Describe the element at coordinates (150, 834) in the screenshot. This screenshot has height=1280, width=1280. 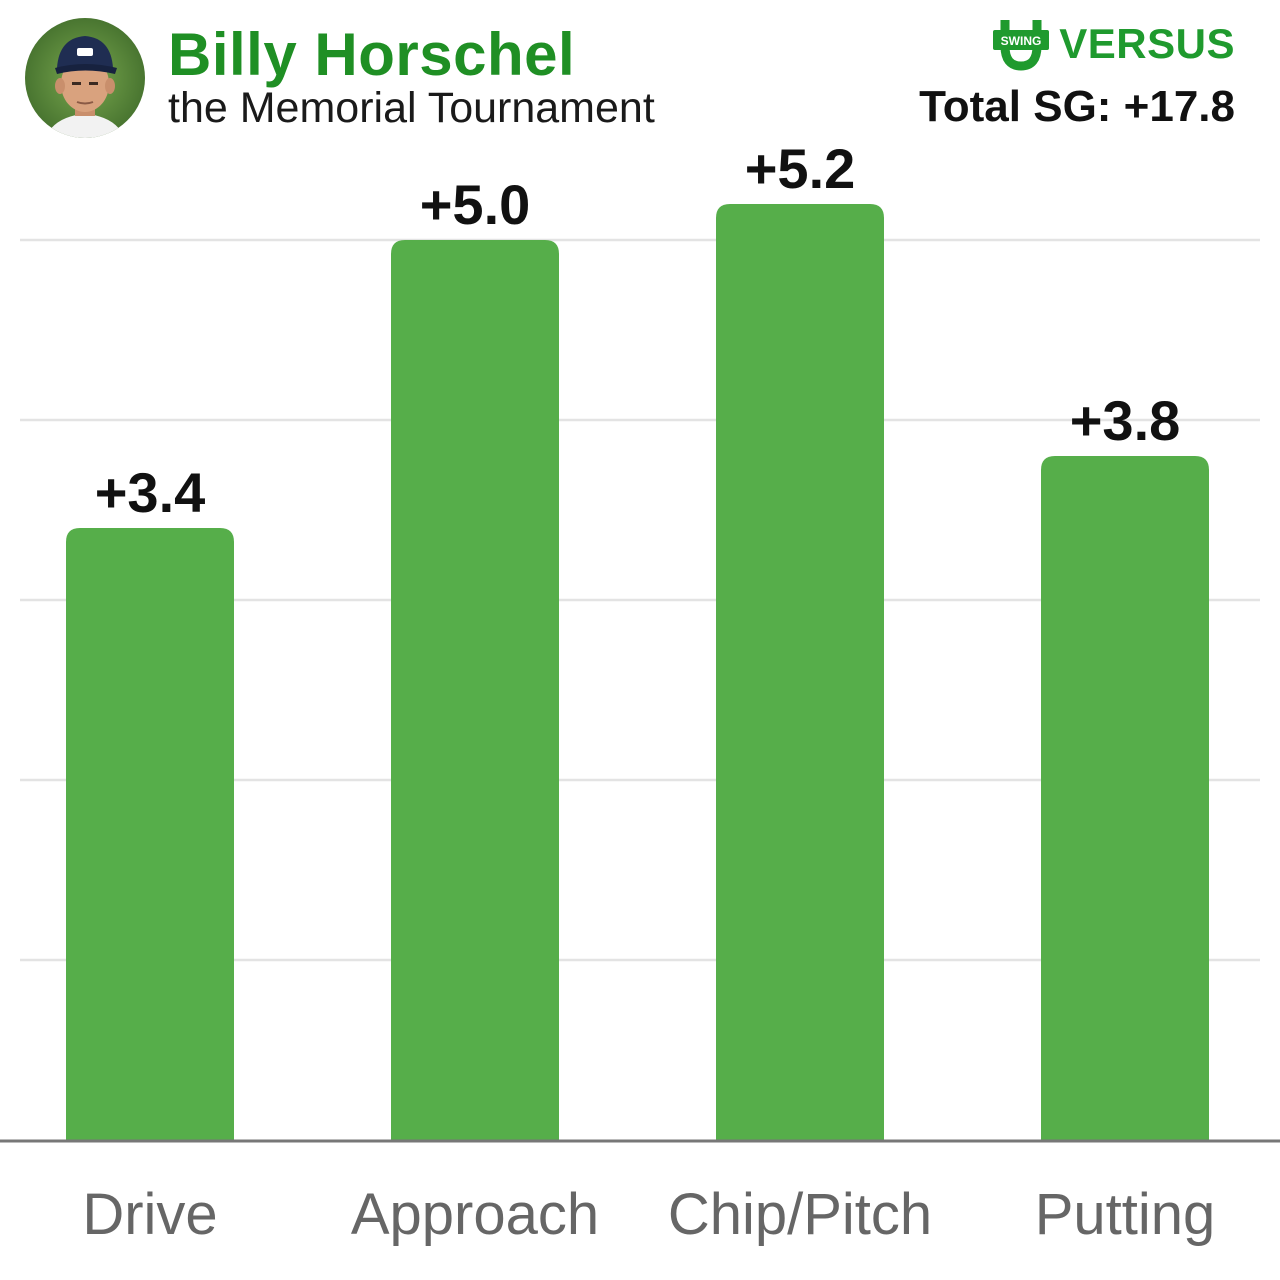
I see `bar-drive` at that location.